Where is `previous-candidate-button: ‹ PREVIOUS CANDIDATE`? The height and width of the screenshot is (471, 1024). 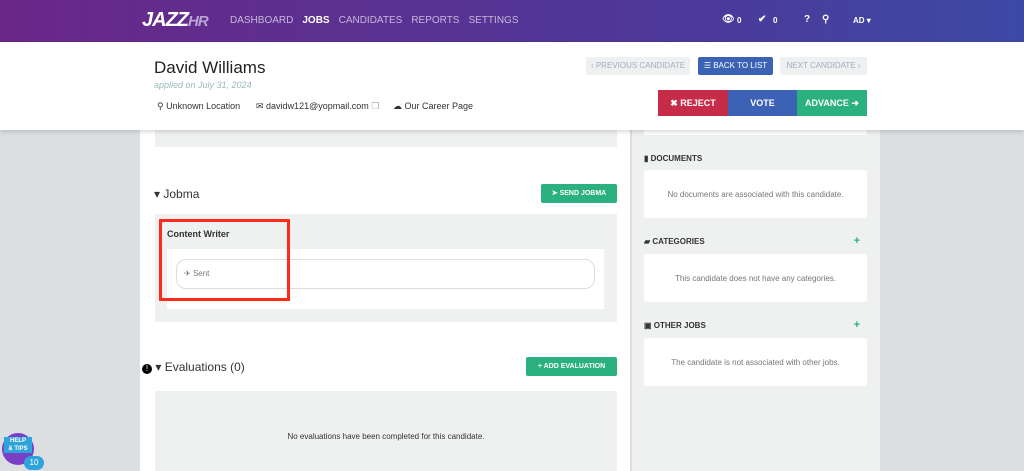 previous-candidate-button: ‹ PREVIOUS CANDIDATE is located at coordinates (638, 66).